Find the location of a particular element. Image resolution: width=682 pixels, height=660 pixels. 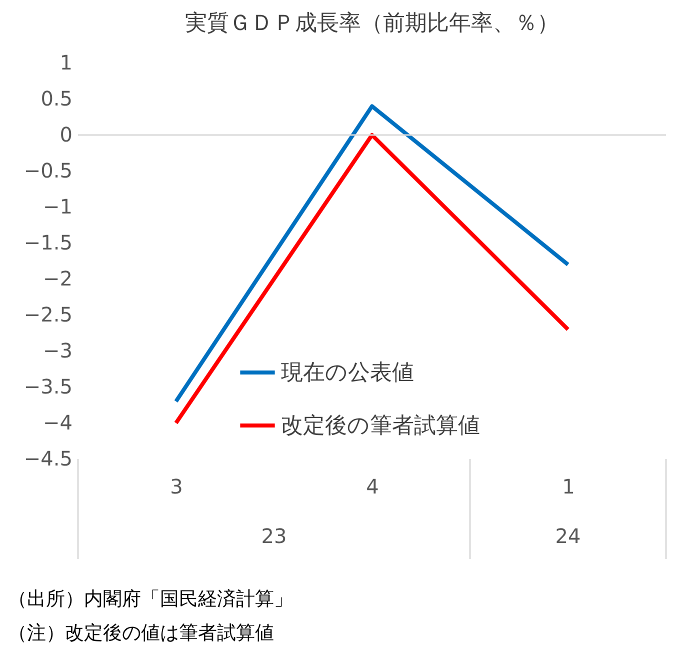

text: （注）改定後の値は筆者試算値 is located at coordinates (141, 633).